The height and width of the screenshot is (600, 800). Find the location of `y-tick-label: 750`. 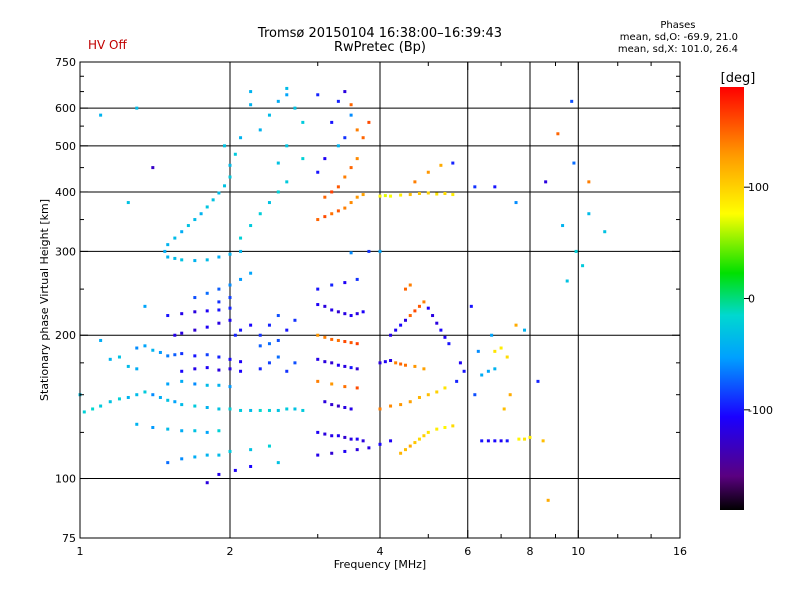

y-tick-label: 750 is located at coordinates (65, 62).